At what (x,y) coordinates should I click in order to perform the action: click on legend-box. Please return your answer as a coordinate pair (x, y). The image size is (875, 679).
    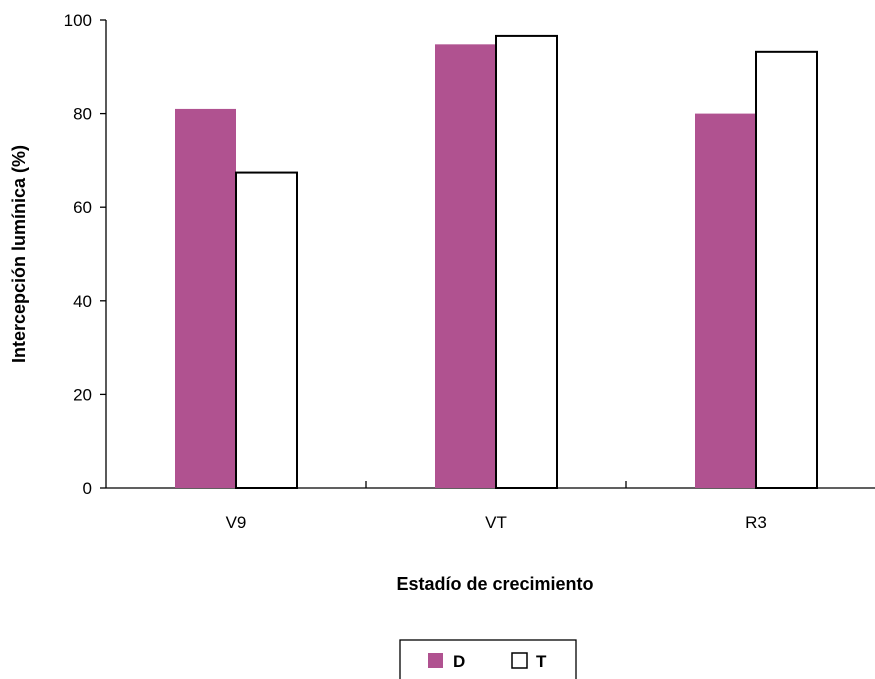
    Looking at the image, I should click on (488, 659).